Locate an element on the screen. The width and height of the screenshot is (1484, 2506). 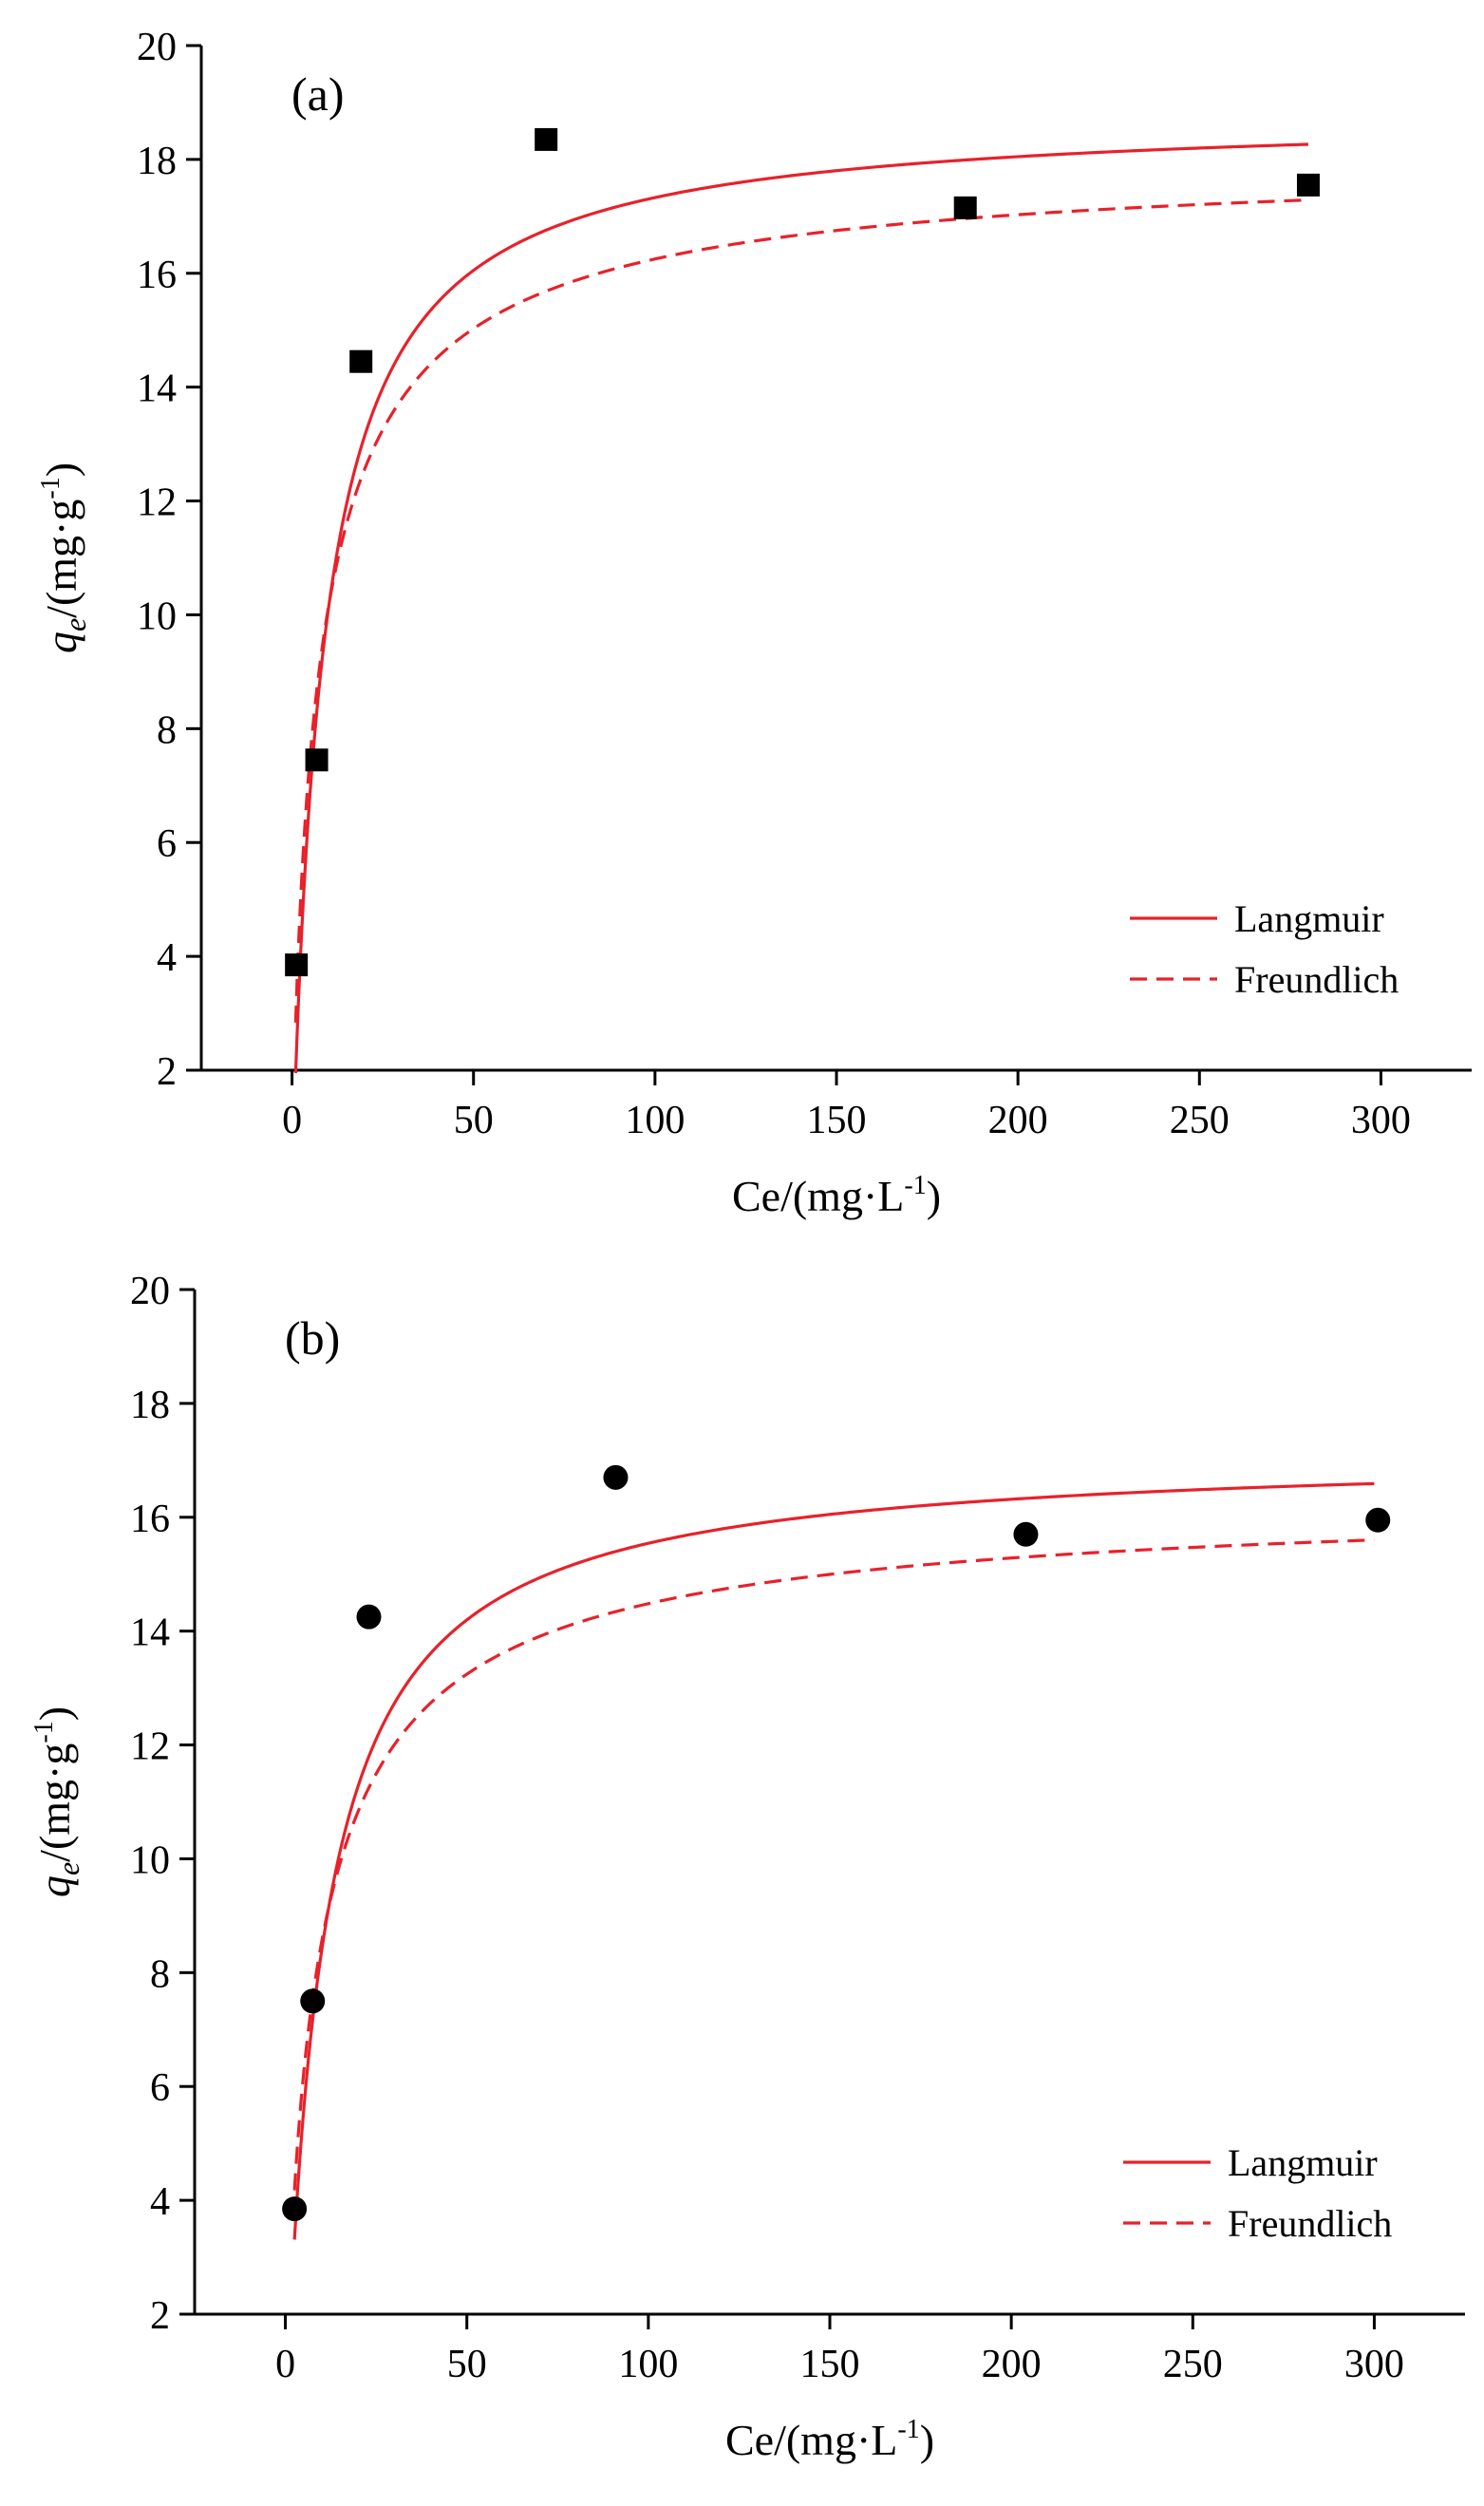
panel-label: (b) is located at coordinates (312, 1338).